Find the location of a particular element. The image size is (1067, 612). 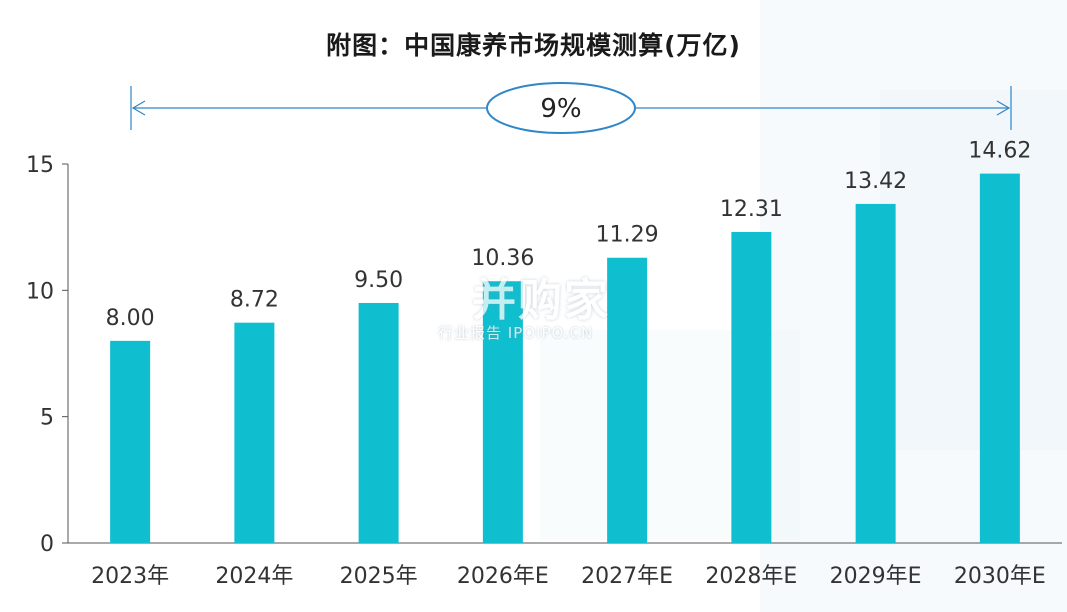

data-label: 12.31 is located at coordinates (751, 209).